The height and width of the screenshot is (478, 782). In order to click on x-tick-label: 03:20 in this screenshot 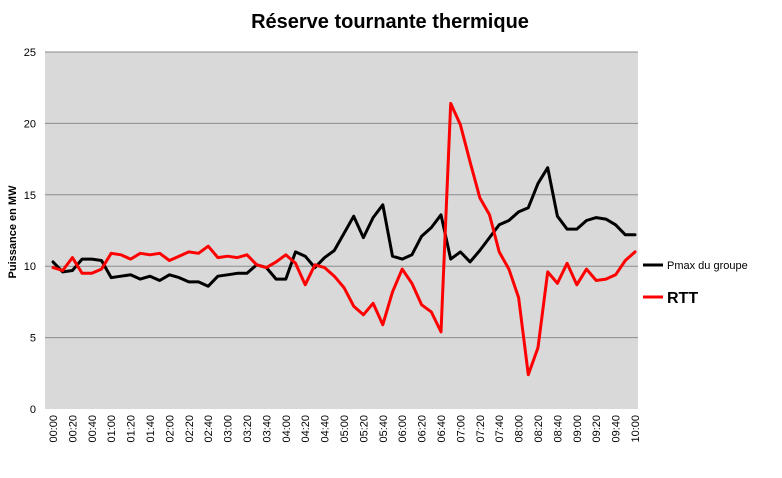, I will do `click(248, 429)`.